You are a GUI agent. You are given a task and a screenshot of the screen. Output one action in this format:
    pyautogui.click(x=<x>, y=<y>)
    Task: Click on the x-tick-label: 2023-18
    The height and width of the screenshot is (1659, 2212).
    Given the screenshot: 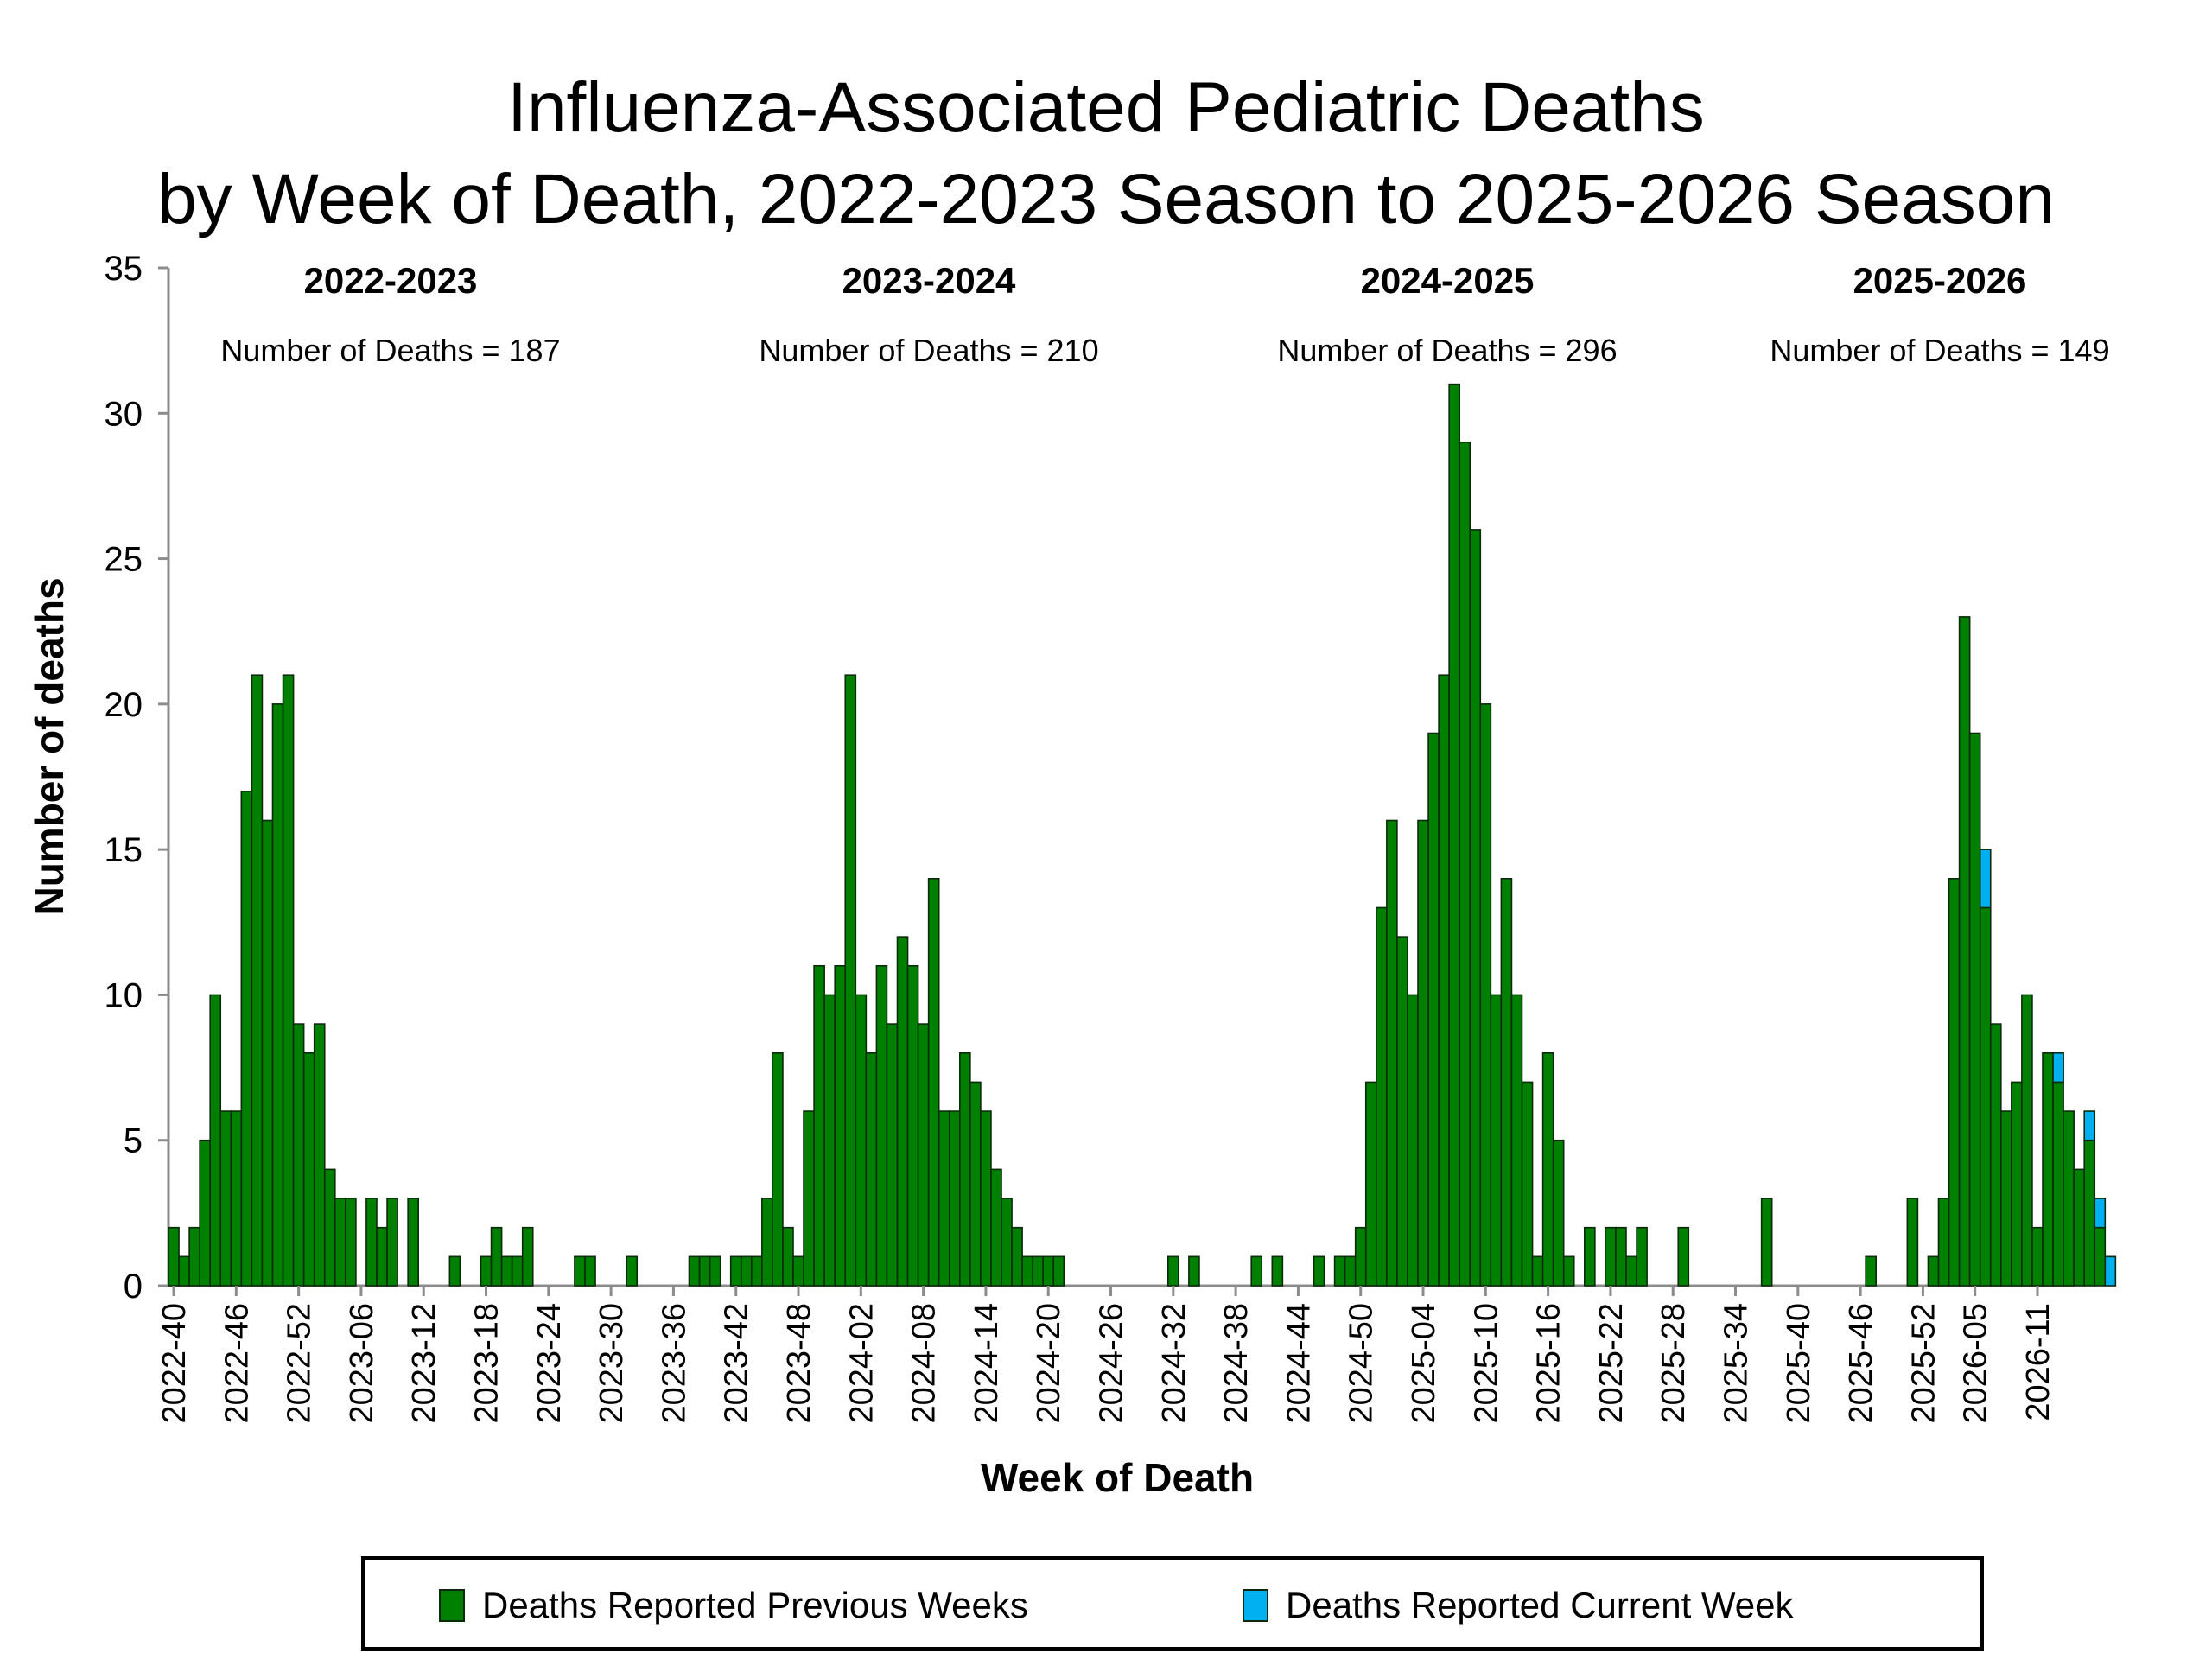 What is the action you would take?
    pyautogui.click(x=487, y=1363)
    